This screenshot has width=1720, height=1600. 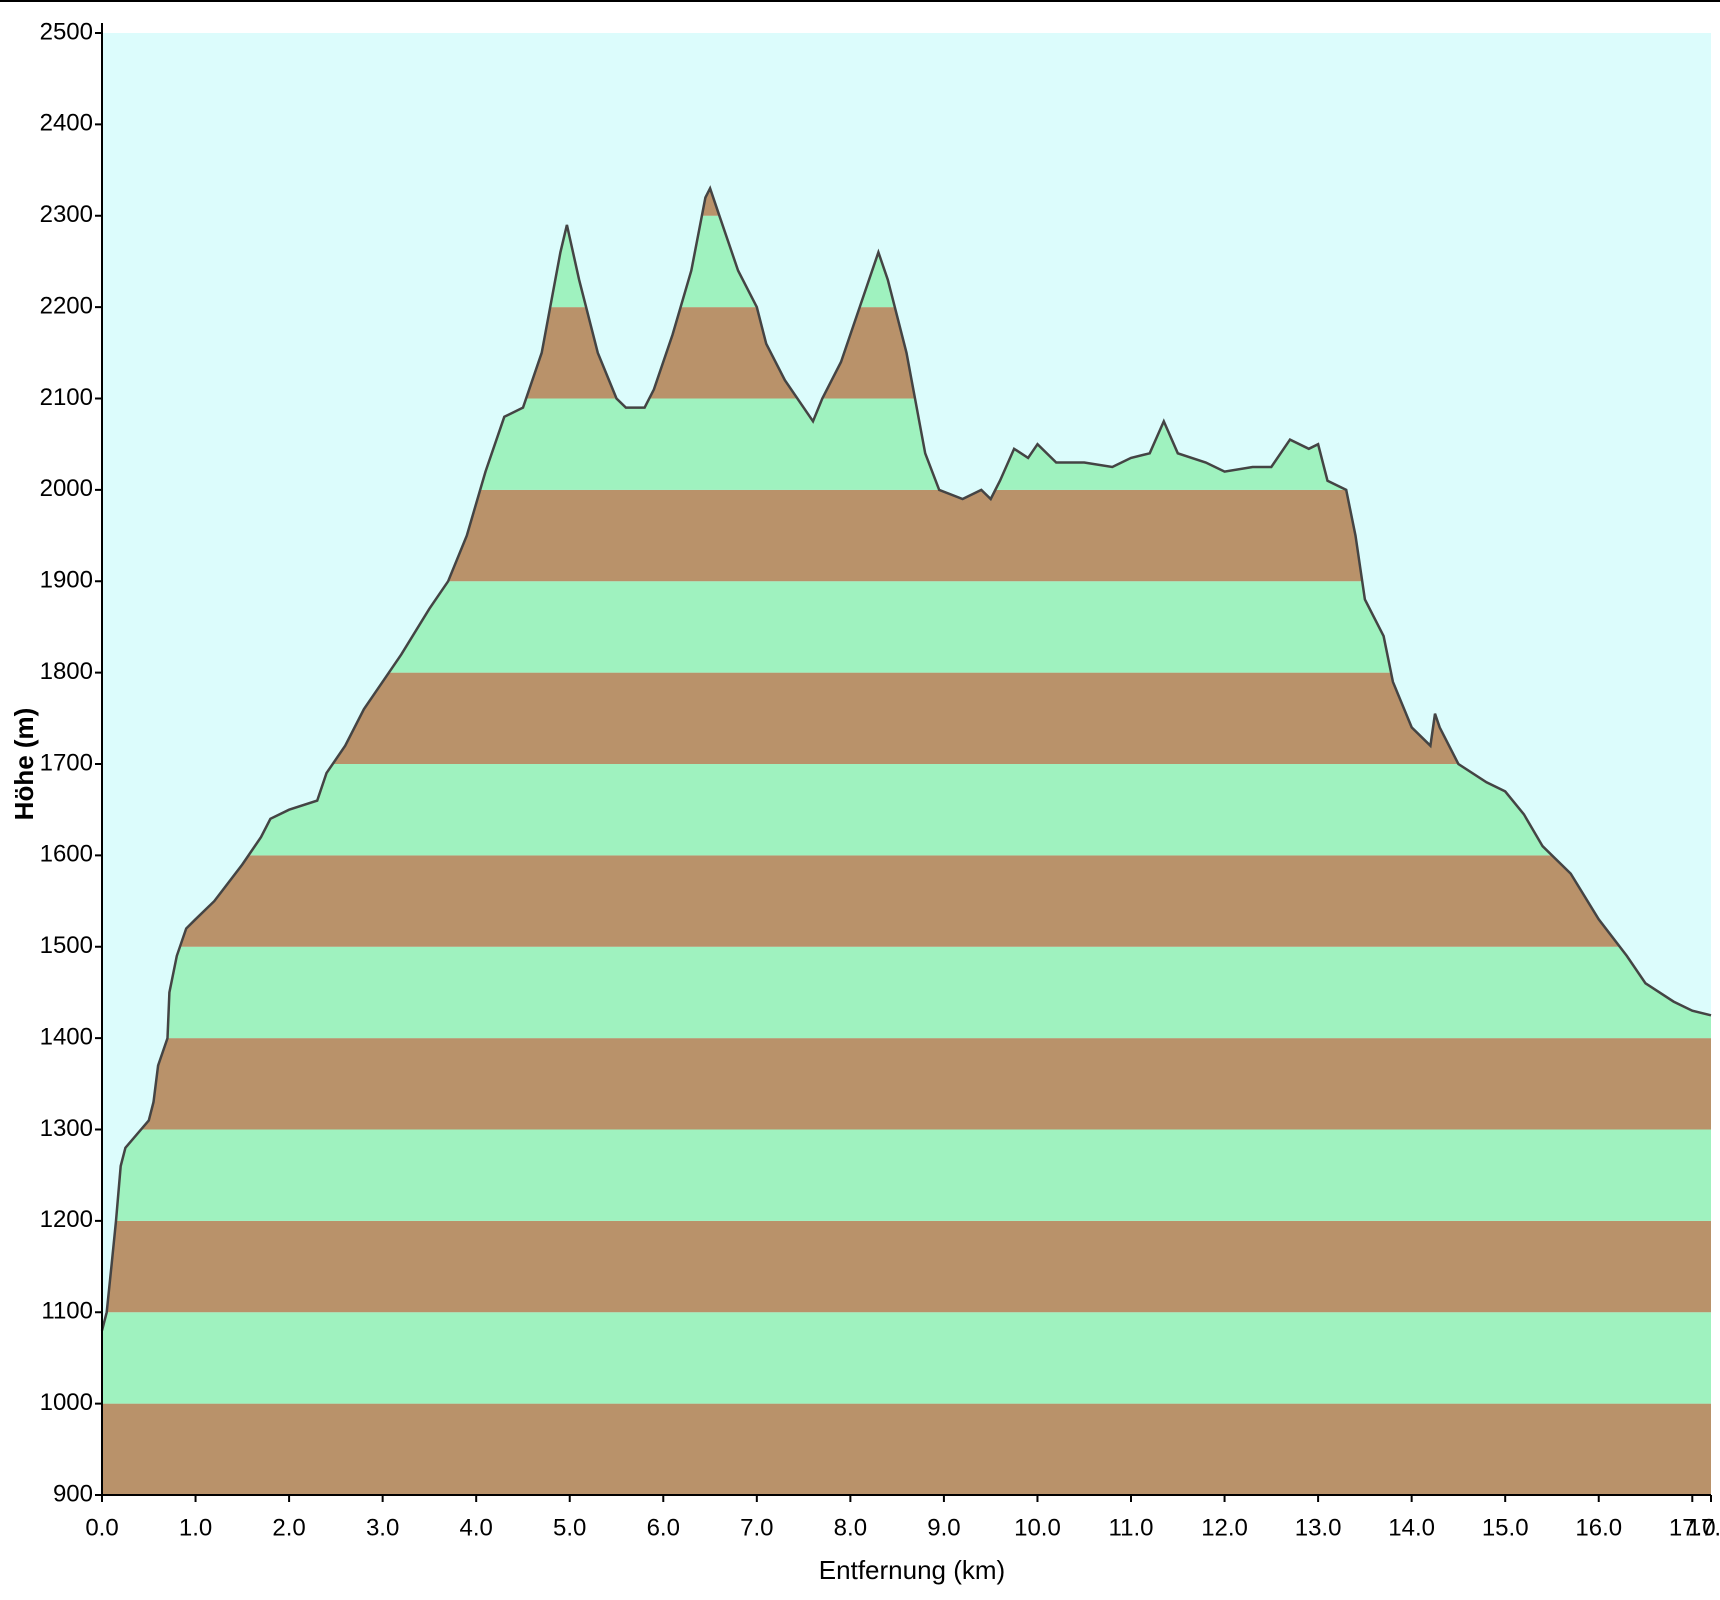 I want to click on x-tick-label: 14.0, so click(x=1411, y=1527).